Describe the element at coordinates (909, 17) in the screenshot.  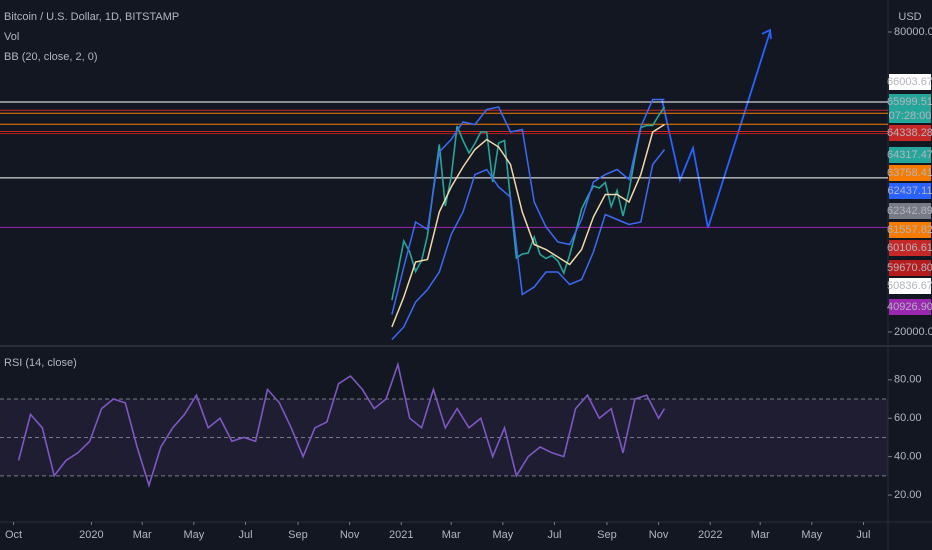
I see `currency: USD` at that location.